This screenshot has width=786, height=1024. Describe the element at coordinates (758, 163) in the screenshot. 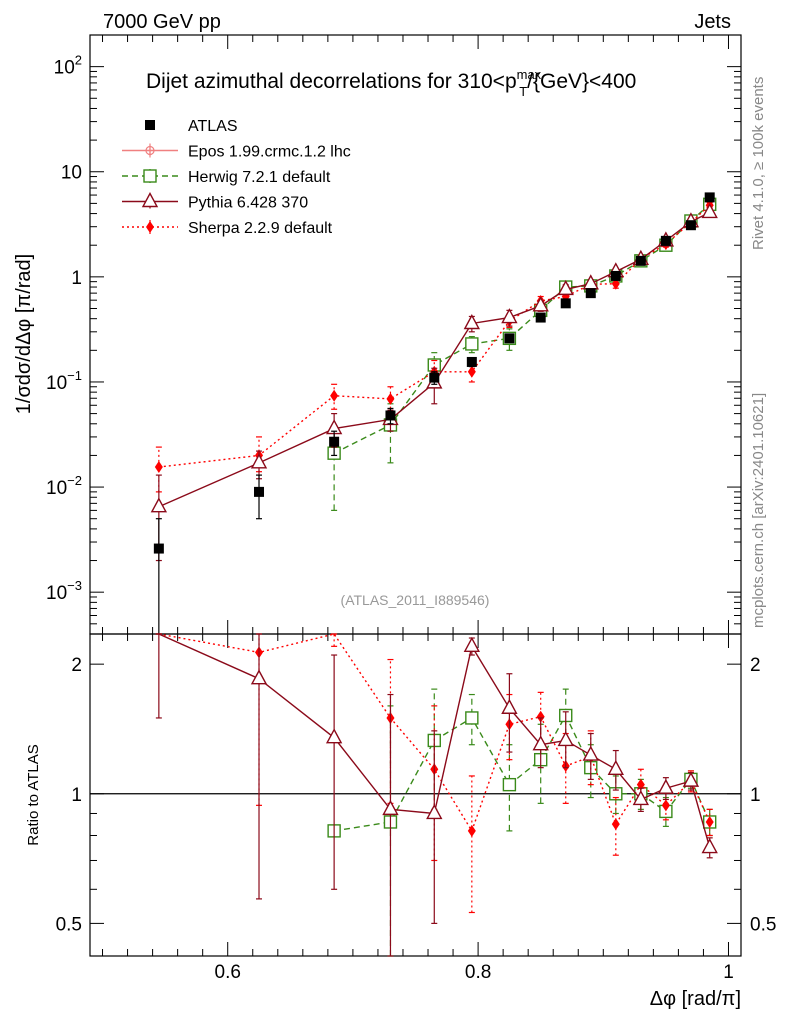

I see `rivet-label: Rivet 4.1.0, ≥ 100k events` at that location.